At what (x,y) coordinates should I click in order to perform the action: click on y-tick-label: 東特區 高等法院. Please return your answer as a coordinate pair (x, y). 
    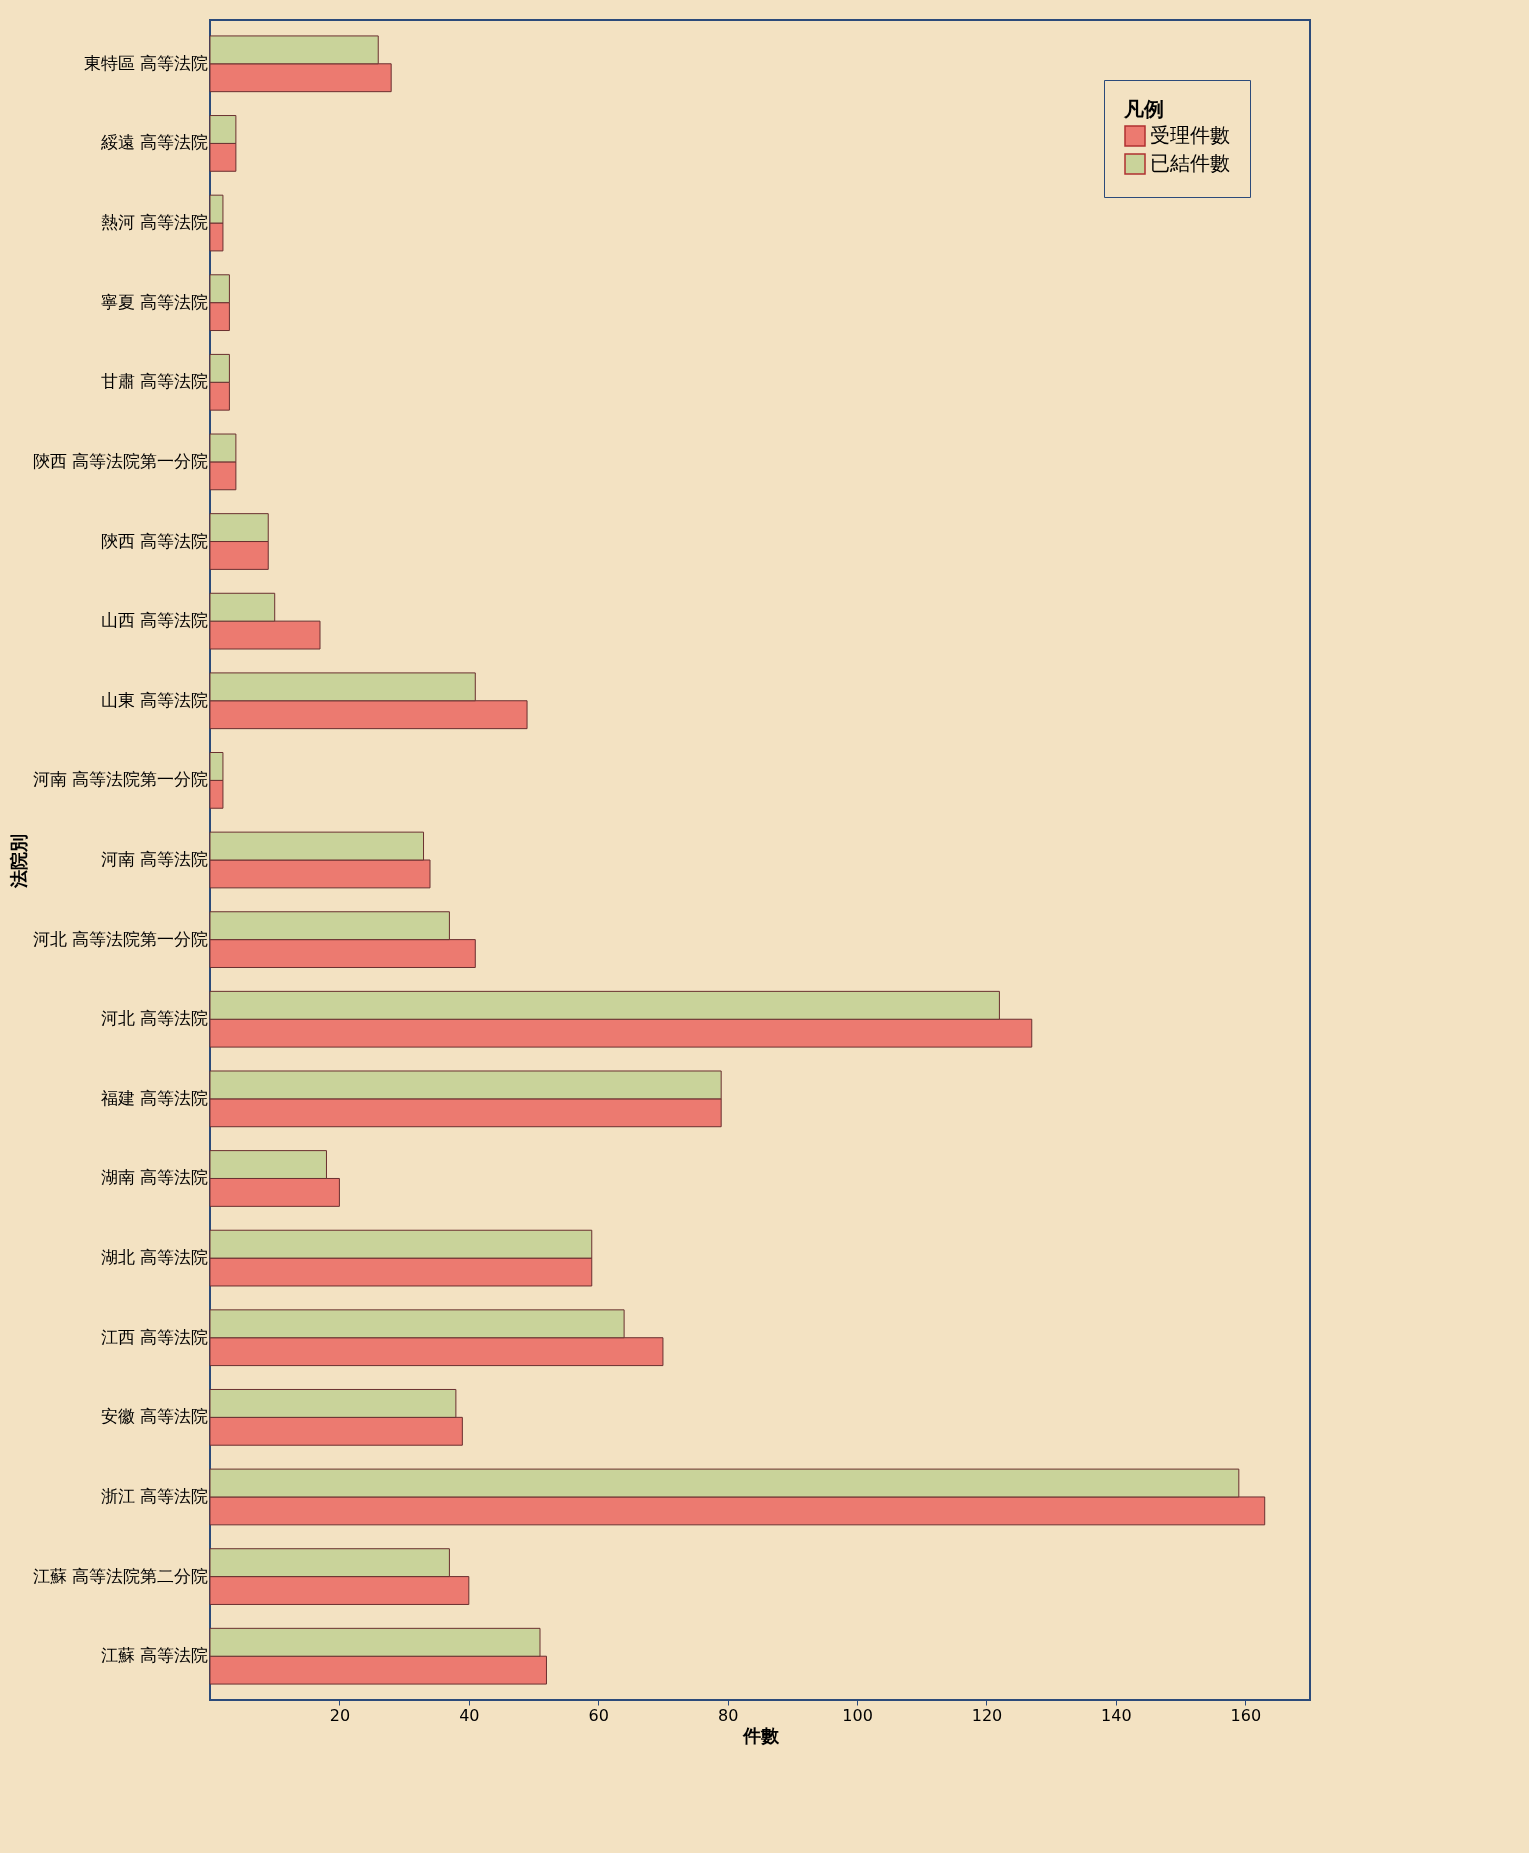
    Looking at the image, I should click on (146, 62).